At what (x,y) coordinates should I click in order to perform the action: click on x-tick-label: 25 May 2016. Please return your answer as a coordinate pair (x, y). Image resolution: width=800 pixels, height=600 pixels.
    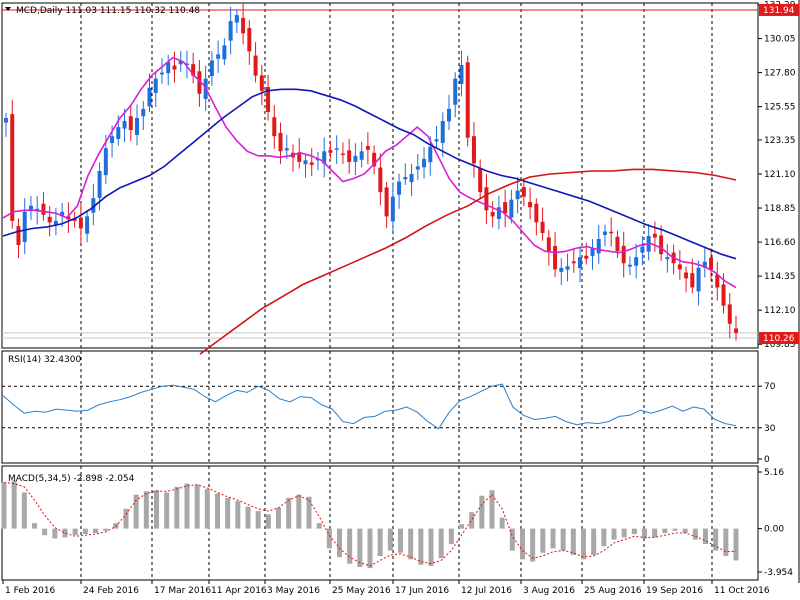
    Looking at the image, I should click on (361, 591).